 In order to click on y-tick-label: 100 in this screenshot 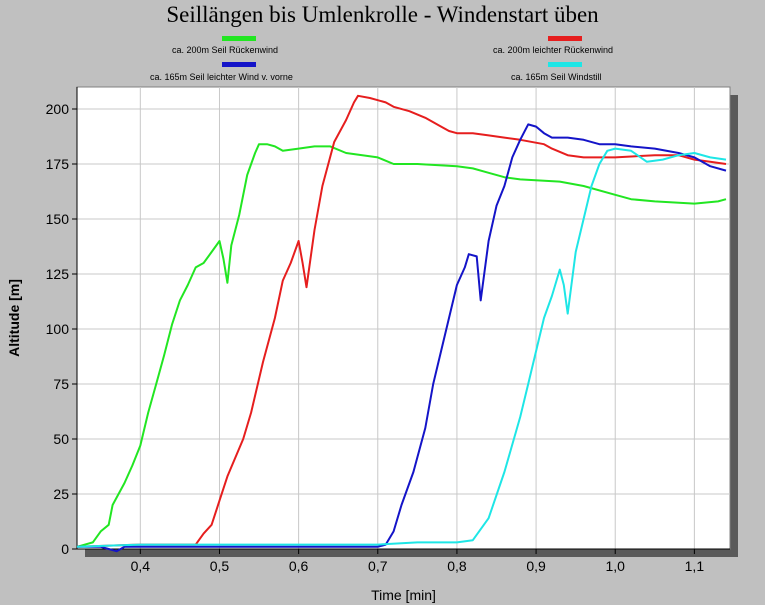, I will do `click(58, 329)`.